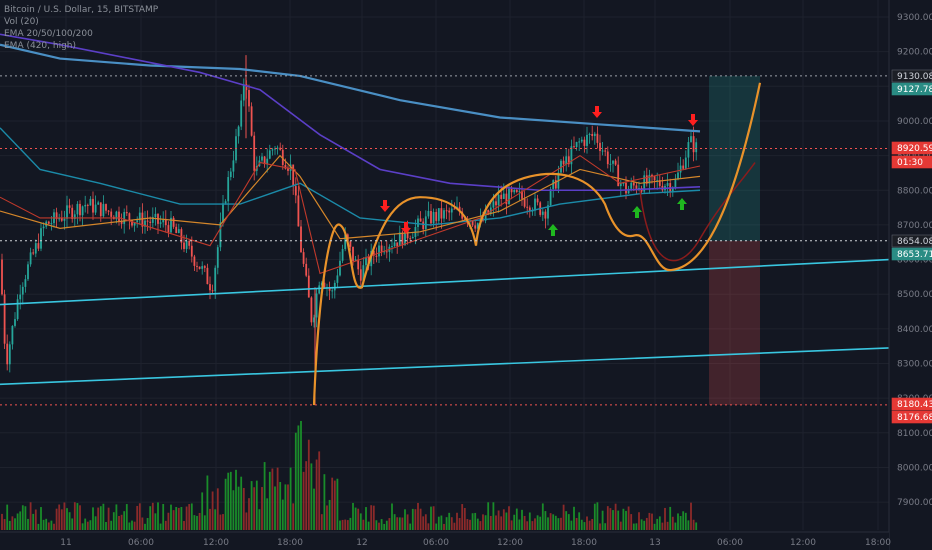  I want to click on price-tag-label: 01:30, so click(910, 163).